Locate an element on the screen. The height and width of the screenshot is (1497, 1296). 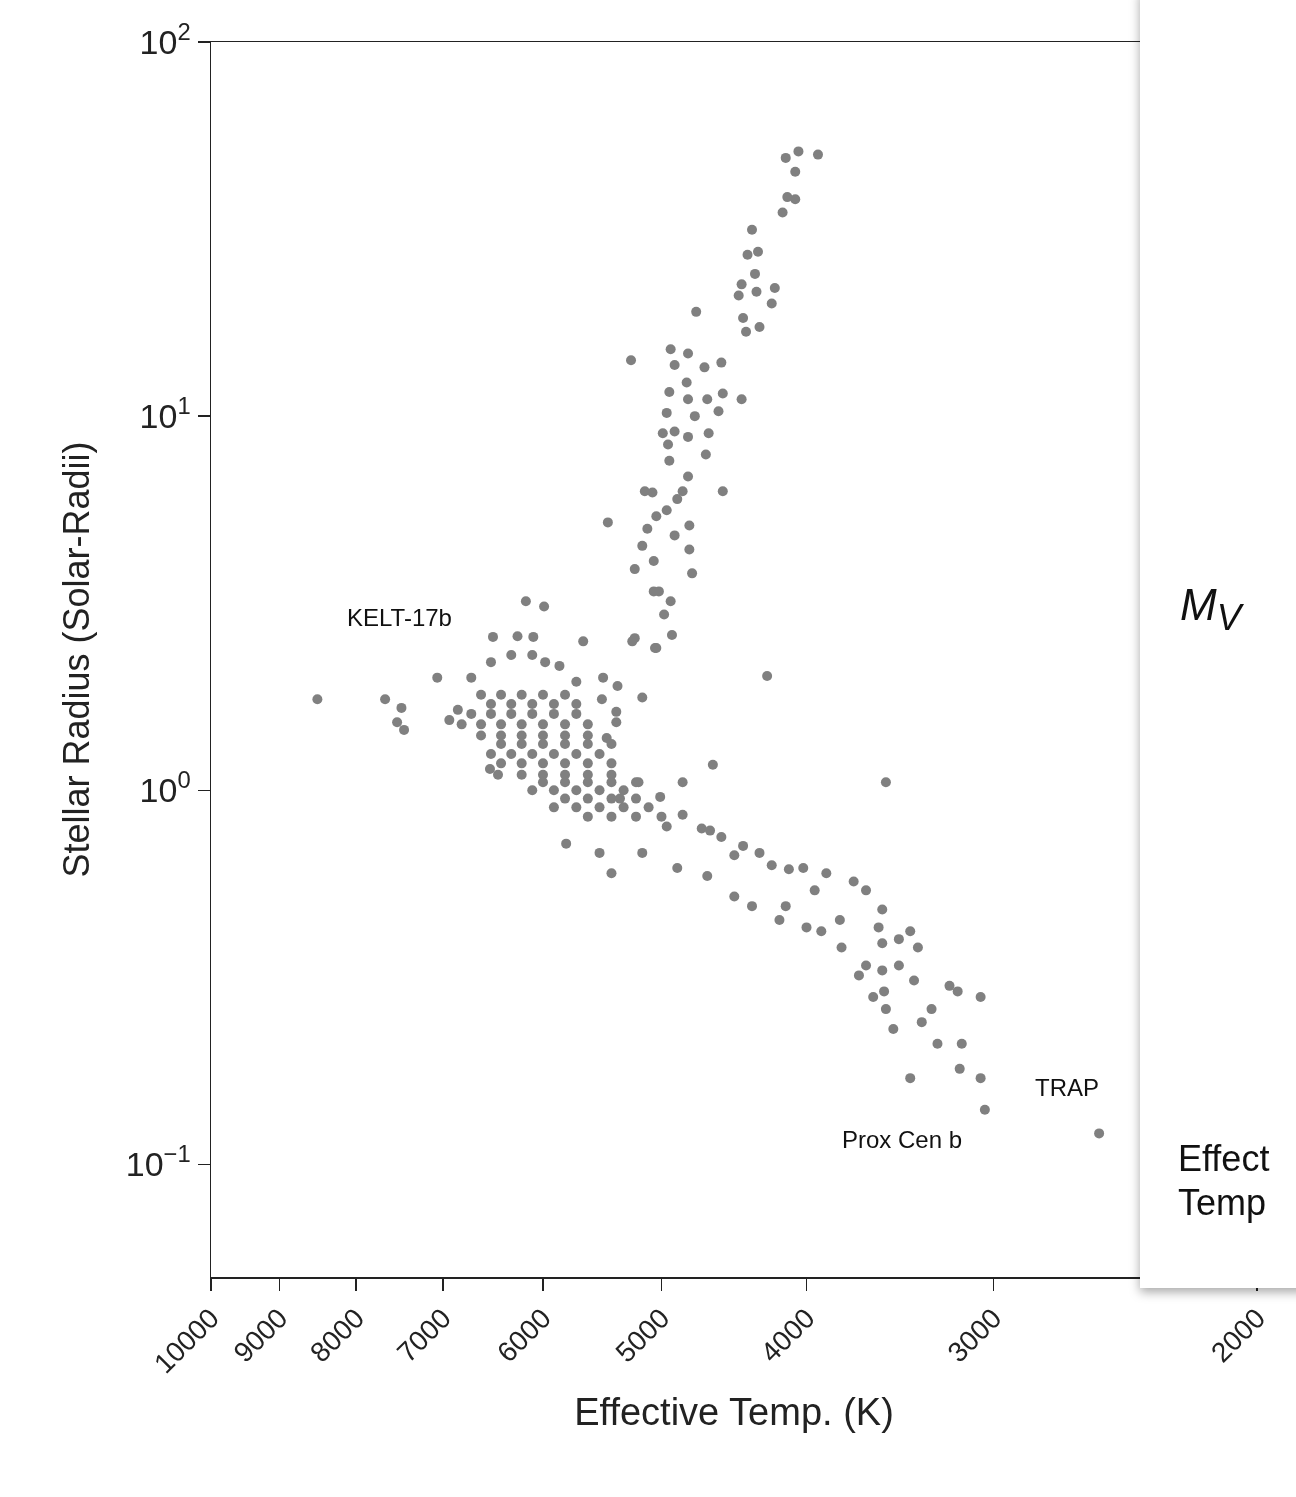
annotation: M$_{V}$ is located at coordinates (1211, 609).